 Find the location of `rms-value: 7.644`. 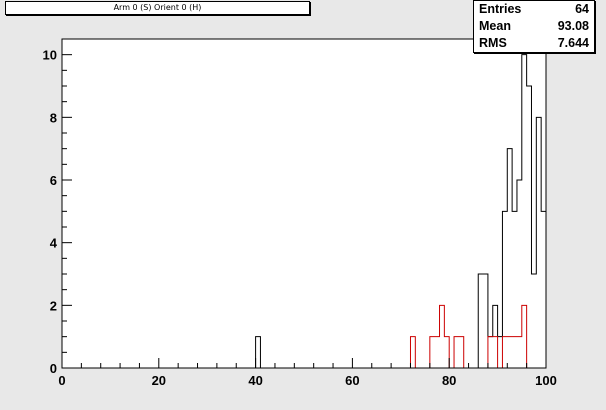

rms-value: 7.644 is located at coordinates (573, 43).